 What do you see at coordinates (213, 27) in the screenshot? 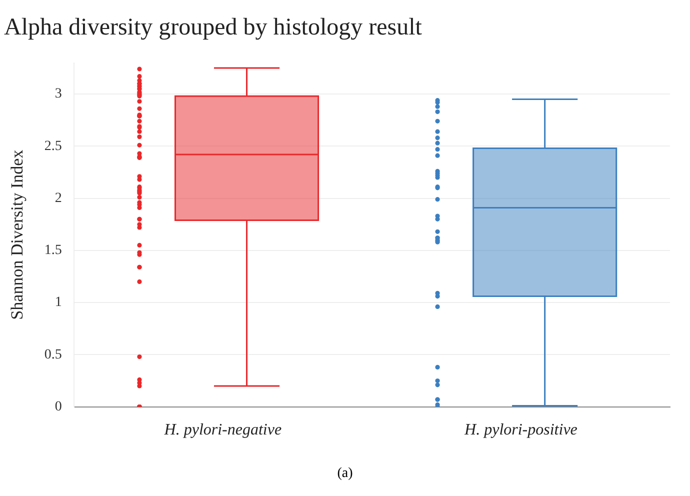
I see `chart-title: Alpha diversity grouped by histology result` at bounding box center [213, 27].